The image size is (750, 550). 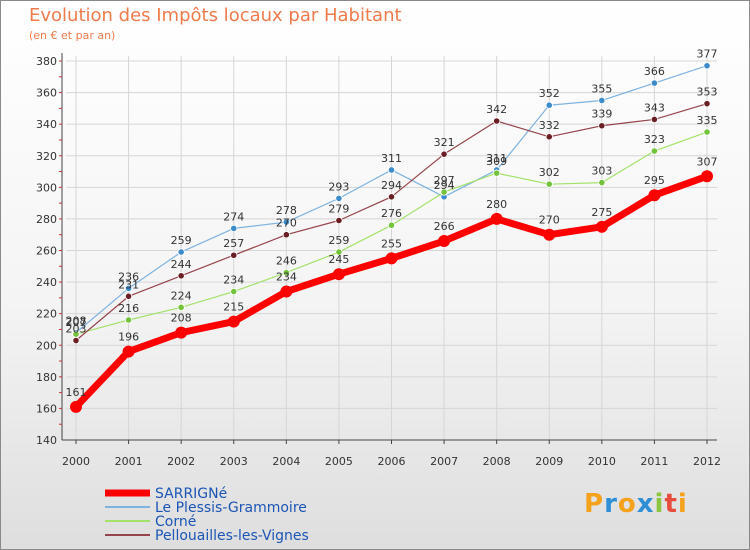 What do you see at coordinates (231, 508) in the screenshot?
I see `legend-label: Le Plessis-Grammoire` at bounding box center [231, 508].